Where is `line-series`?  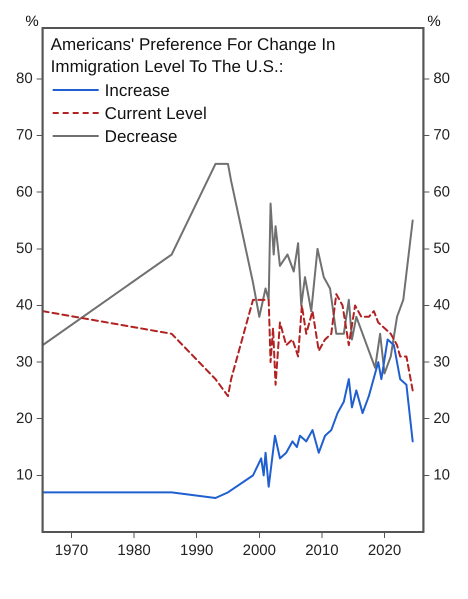
line-series is located at coordinates (228, 345).